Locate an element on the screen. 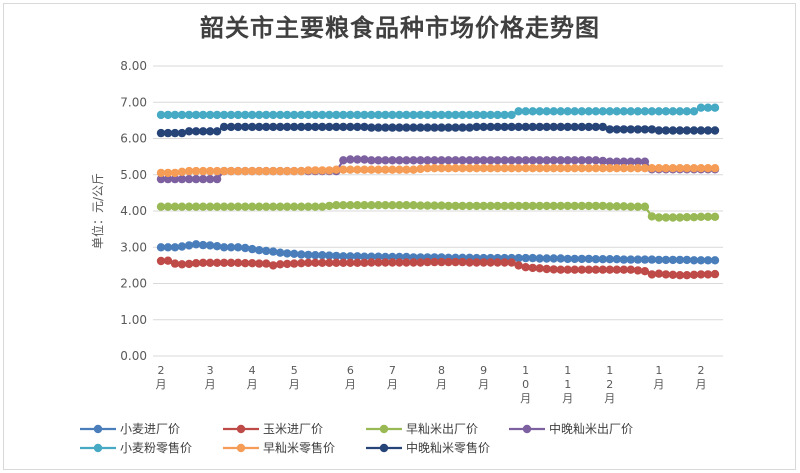  legend-label: 玉米进厂价 is located at coordinates (293, 429).